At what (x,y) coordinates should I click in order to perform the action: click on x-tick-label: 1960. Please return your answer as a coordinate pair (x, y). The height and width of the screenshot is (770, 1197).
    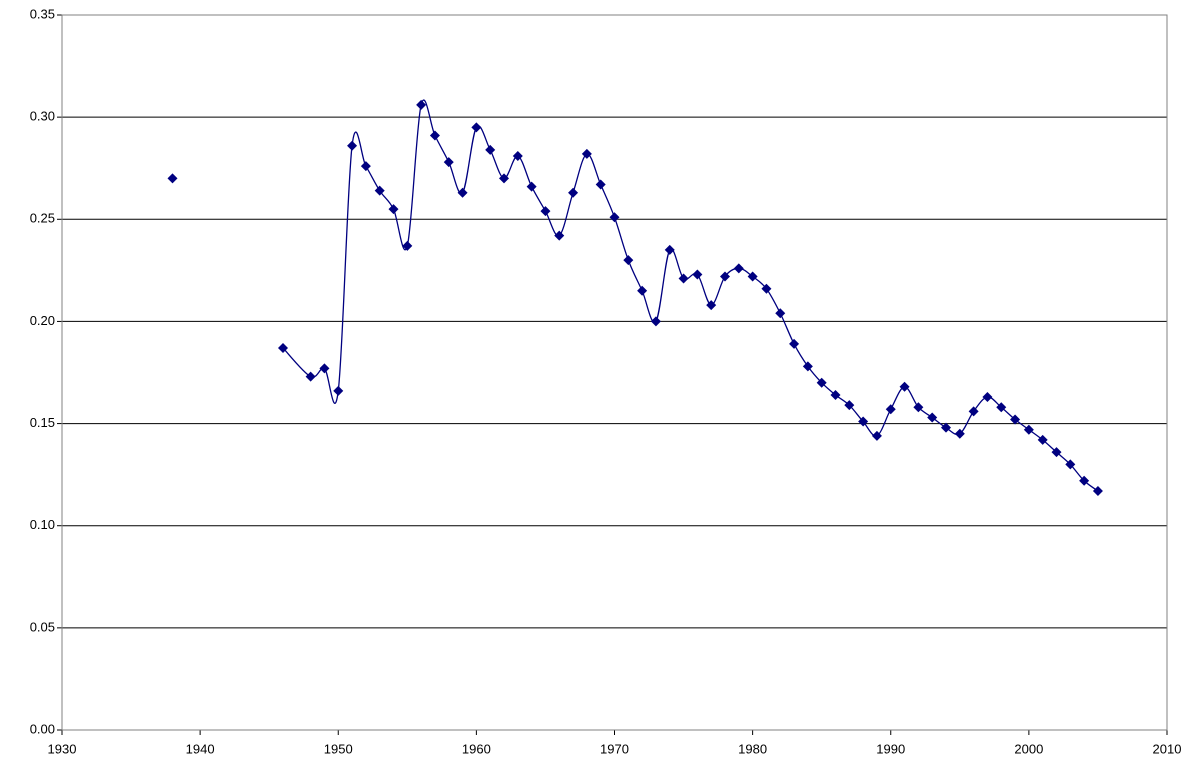
    Looking at the image, I should click on (476, 748).